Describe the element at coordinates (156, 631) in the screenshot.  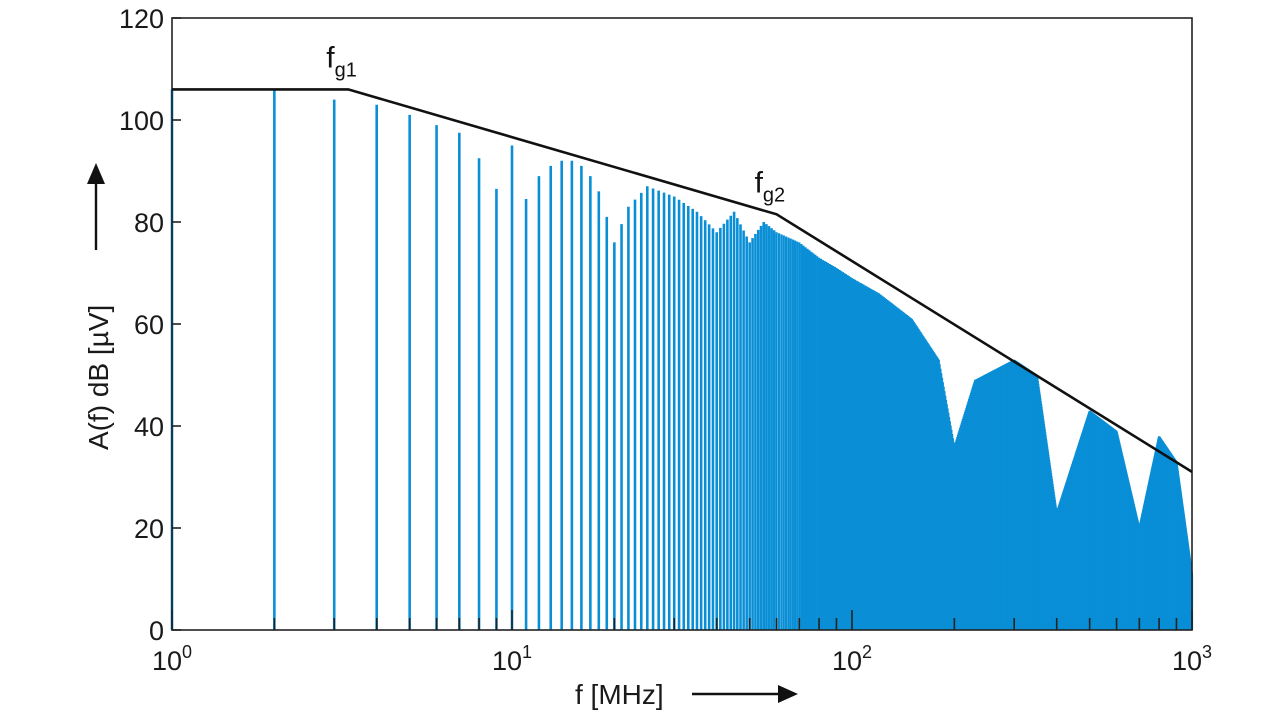
I see `y-tick-label: 0` at that location.